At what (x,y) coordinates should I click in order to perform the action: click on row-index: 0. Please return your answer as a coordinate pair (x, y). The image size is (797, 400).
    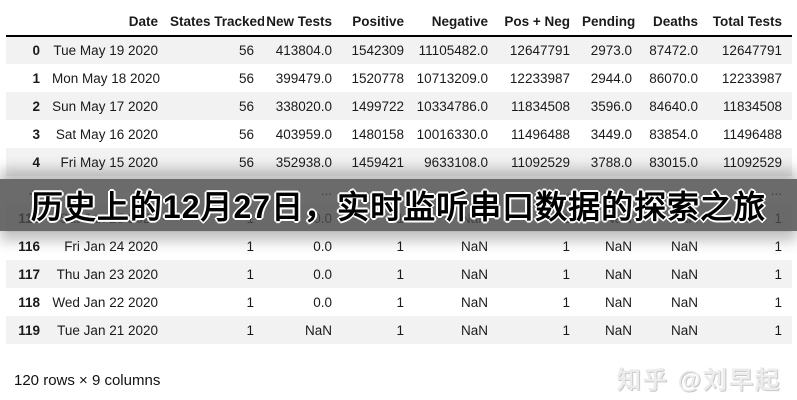
    Looking at the image, I should click on (36, 50).